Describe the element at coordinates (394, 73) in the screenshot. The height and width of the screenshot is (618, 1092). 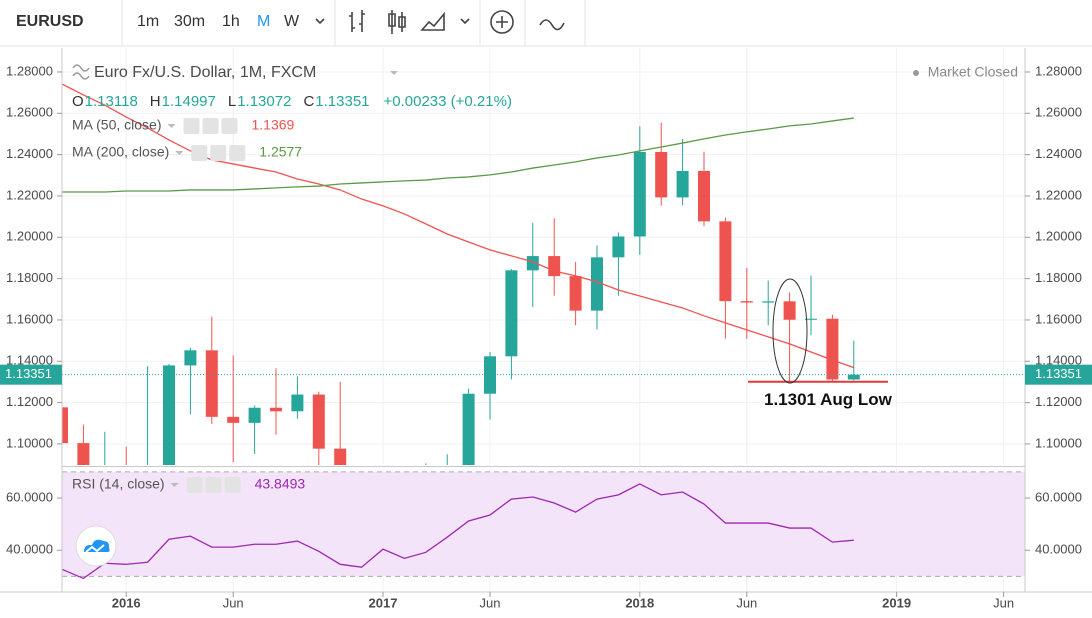
I see `title-menu` at that location.